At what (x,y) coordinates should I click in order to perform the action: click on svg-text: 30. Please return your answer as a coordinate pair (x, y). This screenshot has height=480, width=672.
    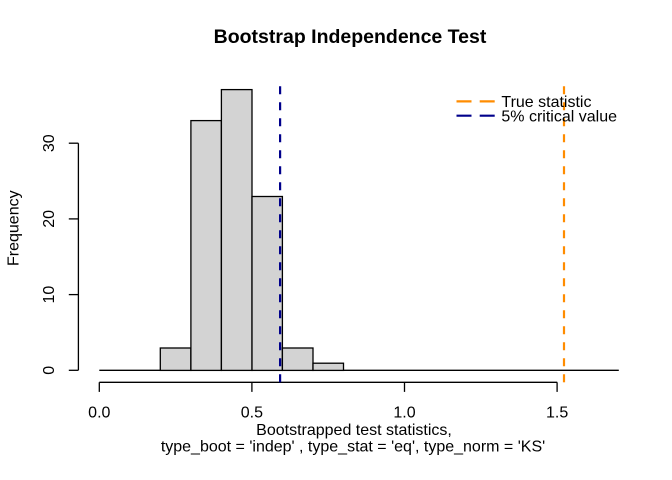
    Looking at the image, I should click on (49, 143).